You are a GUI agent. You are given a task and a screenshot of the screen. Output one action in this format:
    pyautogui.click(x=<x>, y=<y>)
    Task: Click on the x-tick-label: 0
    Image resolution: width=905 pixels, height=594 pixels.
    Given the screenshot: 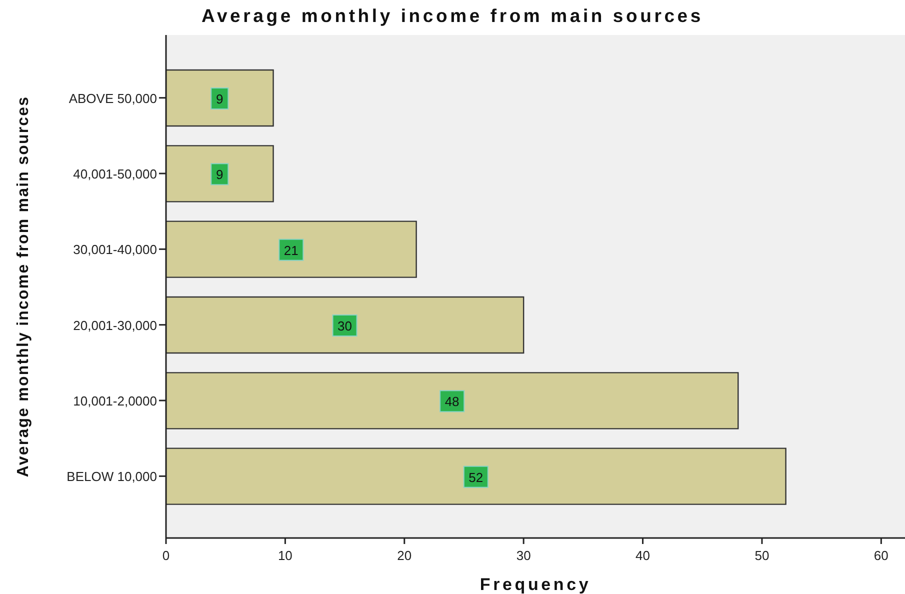 What is the action you would take?
    pyautogui.click(x=166, y=555)
    